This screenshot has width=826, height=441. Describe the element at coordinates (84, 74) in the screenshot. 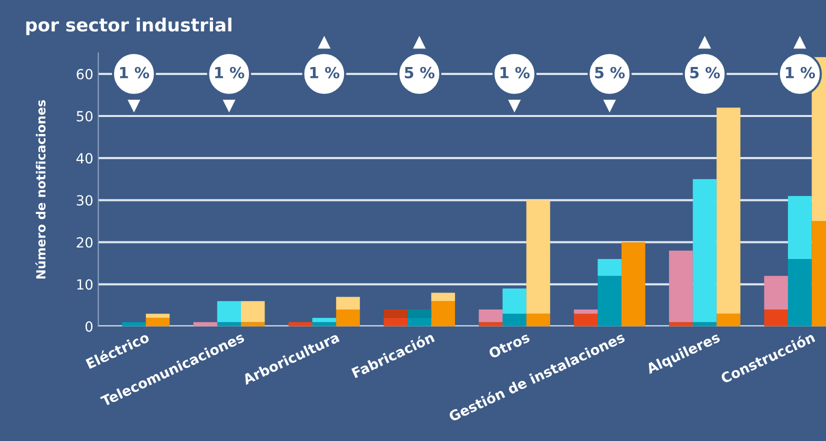

I see `y-tick-label: 60` at that location.